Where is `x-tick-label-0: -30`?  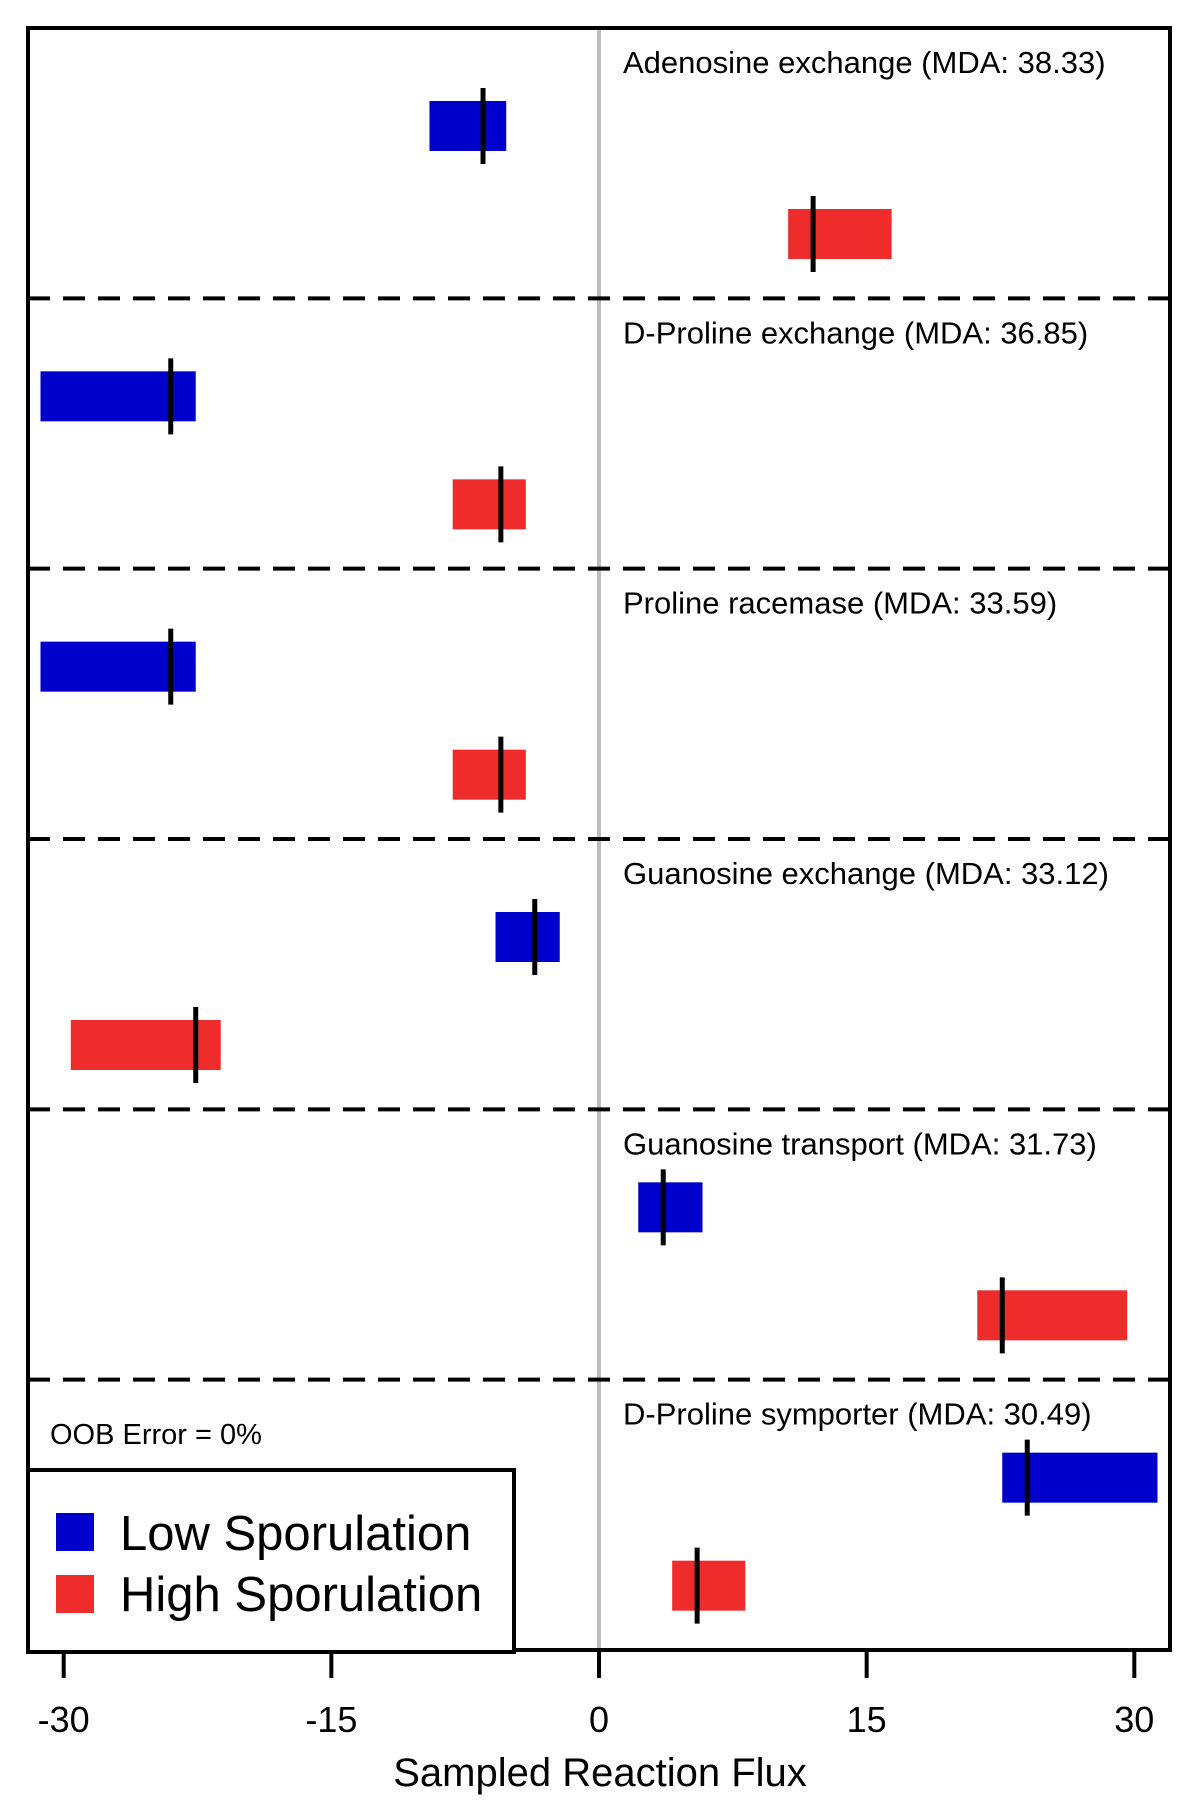
x-tick-label-0: -30 is located at coordinates (64, 1719).